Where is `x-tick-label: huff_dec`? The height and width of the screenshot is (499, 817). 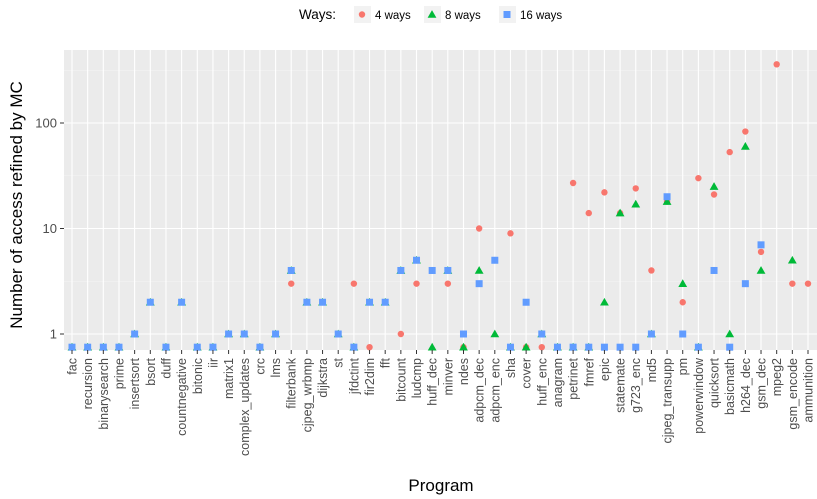 x-tick-label: huff_dec is located at coordinates (433, 382).